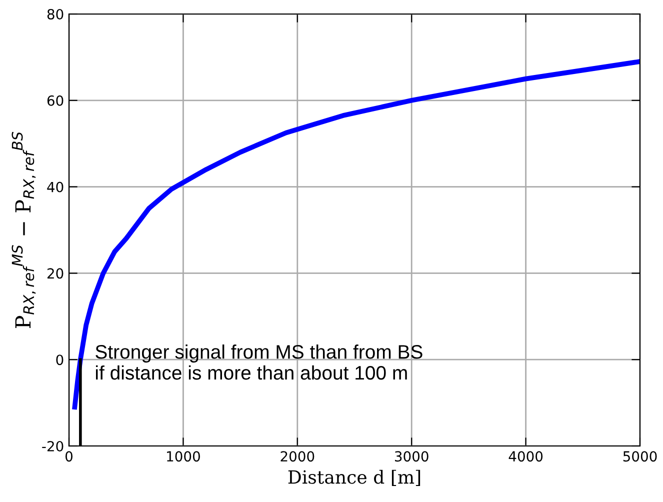 The image size is (663, 502). Describe the element at coordinates (640, 456) in the screenshot. I see `x-tick-label: 5000` at that location.